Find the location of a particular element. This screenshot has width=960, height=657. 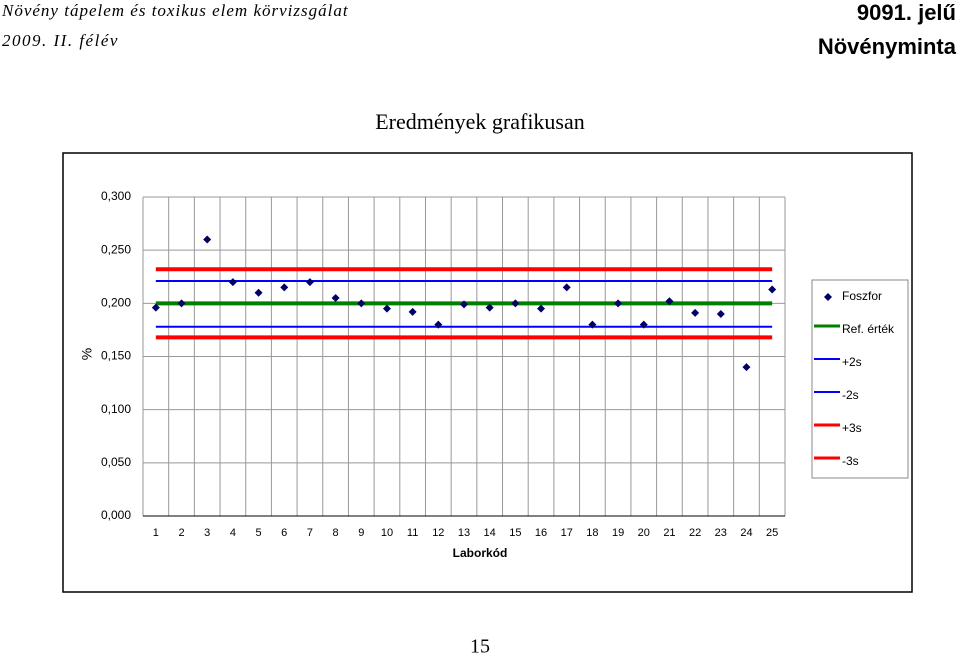

legend-label: -2s is located at coordinates (850, 395).